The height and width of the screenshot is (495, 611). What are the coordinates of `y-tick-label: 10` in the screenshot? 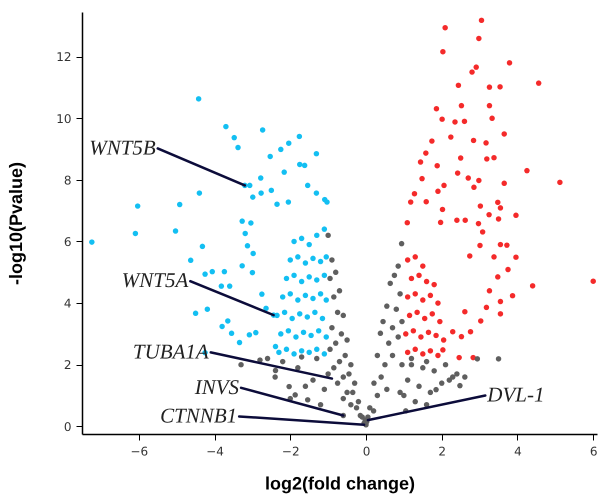 It's located at (64, 119).